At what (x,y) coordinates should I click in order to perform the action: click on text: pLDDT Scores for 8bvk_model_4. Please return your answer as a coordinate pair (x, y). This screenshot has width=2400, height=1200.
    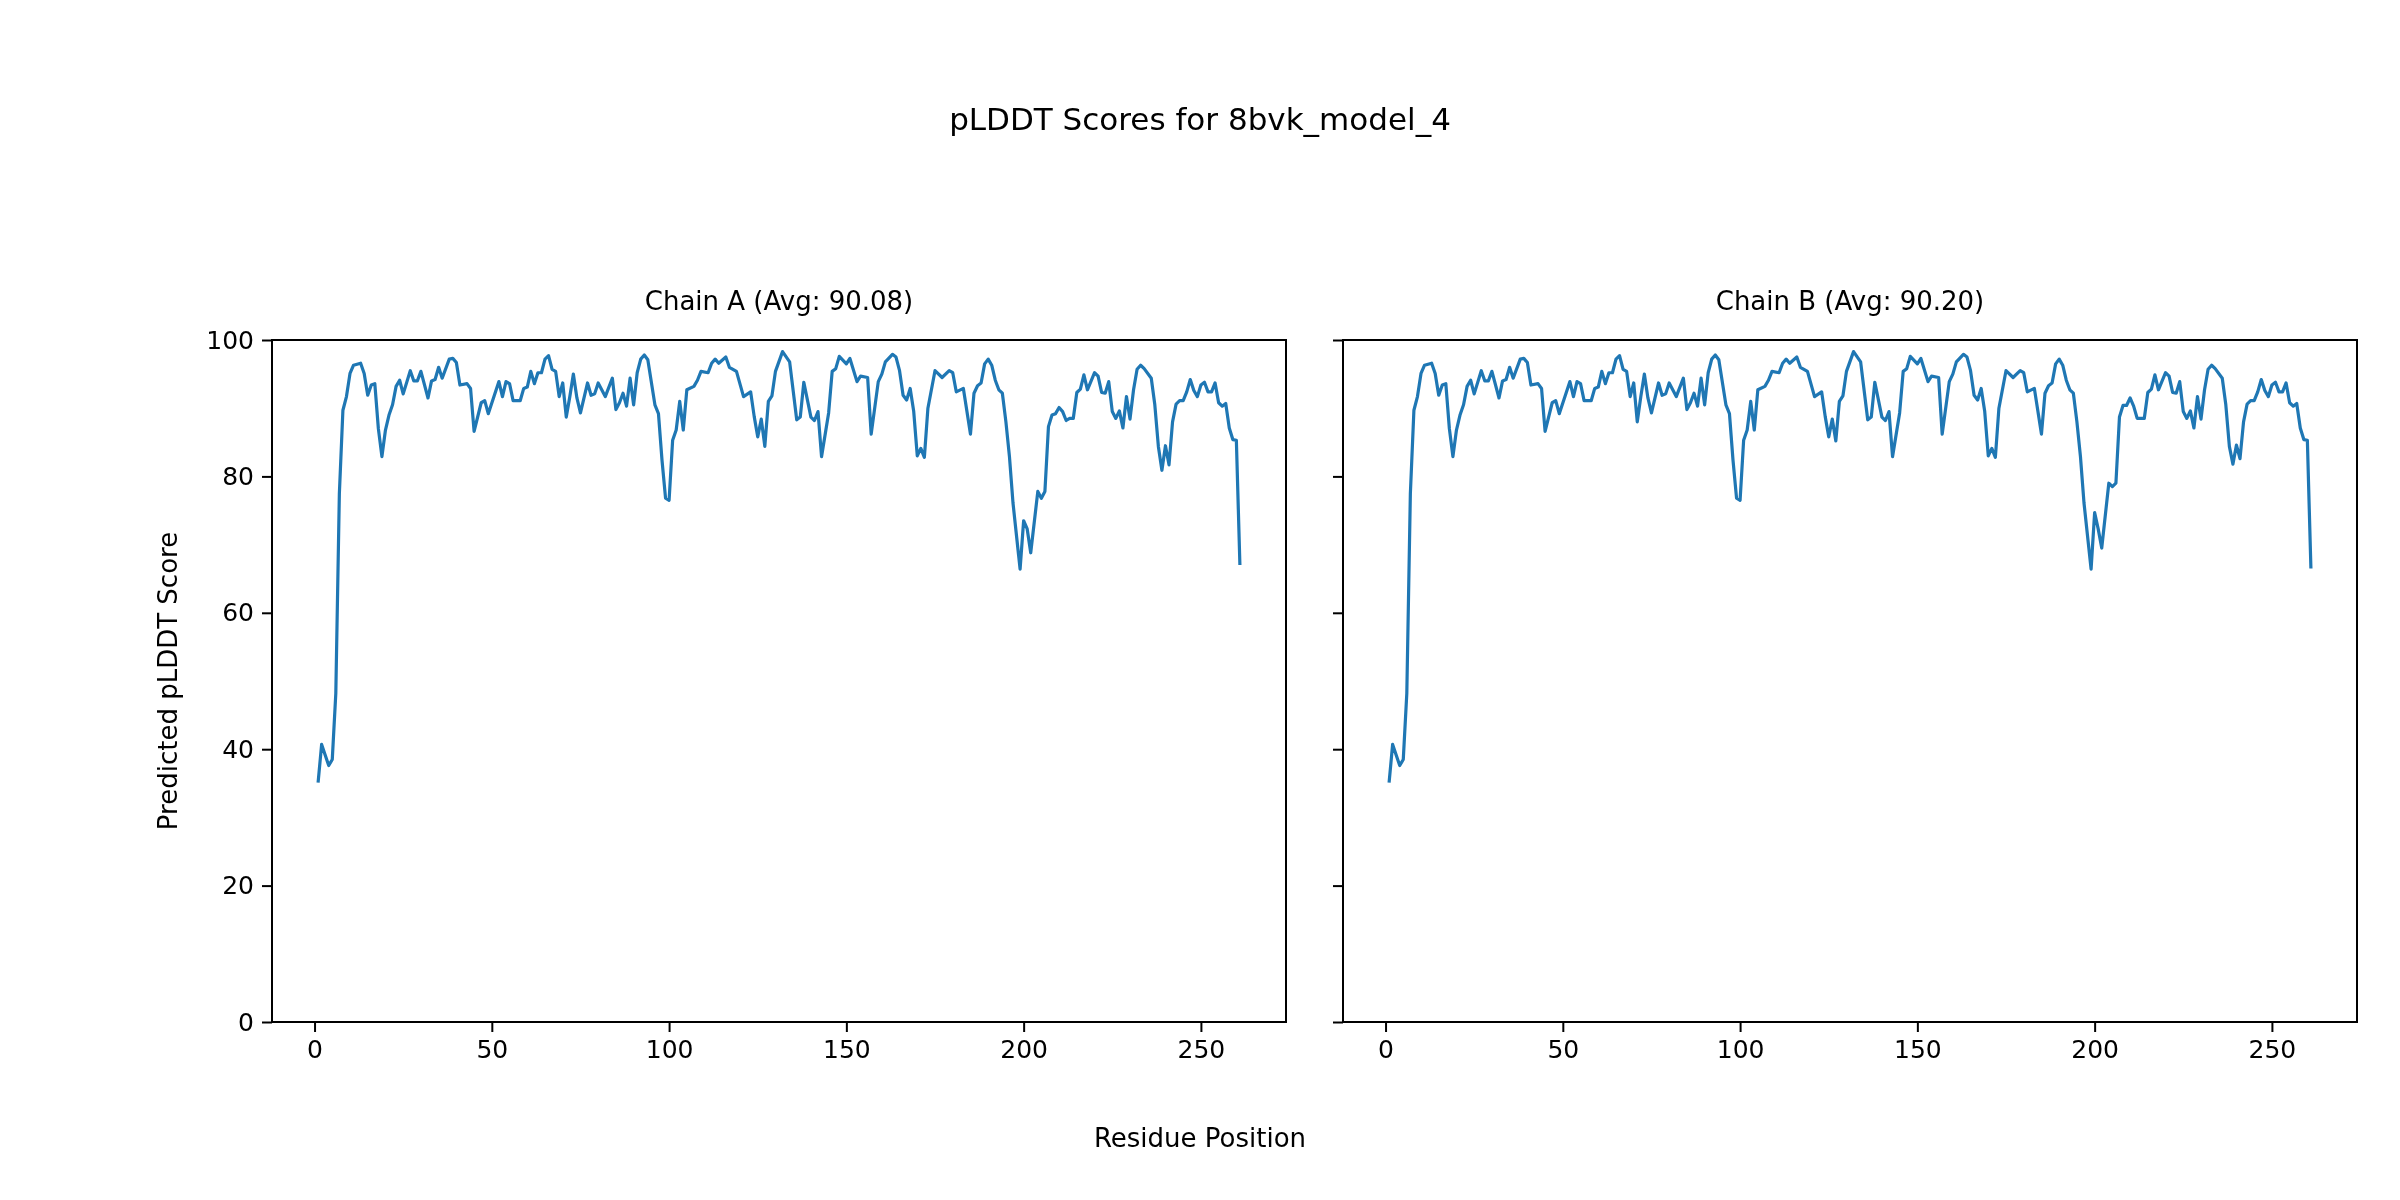
    Looking at the image, I should click on (1200, 119).